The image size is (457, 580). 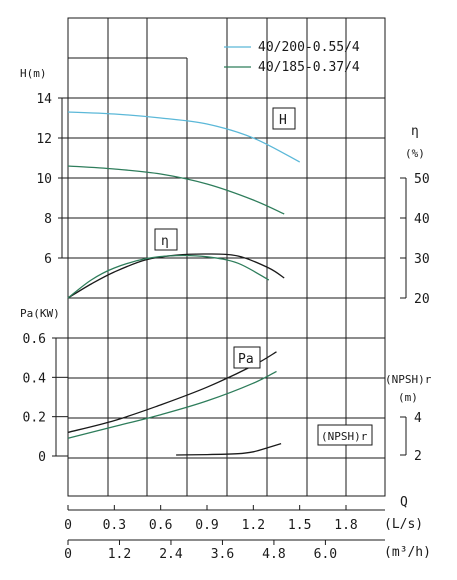 I want to click on x-unit-m3h: (m³/h), so click(x=407, y=552).